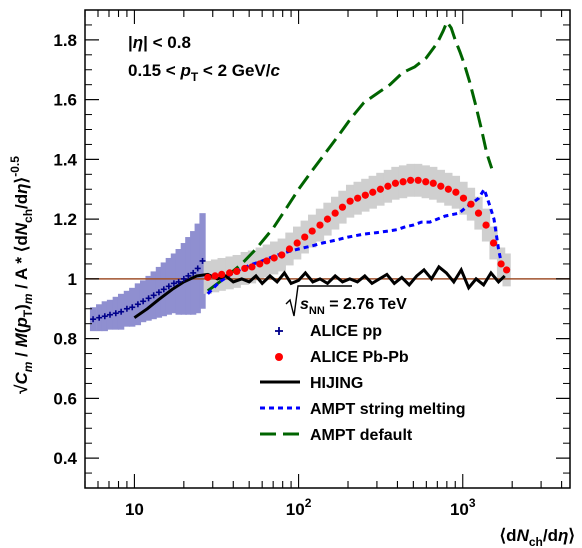 The width and height of the screenshot is (582, 548). Describe the element at coordinates (65, 219) in the screenshot. I see `y-tick-label: 1.2` at that location.